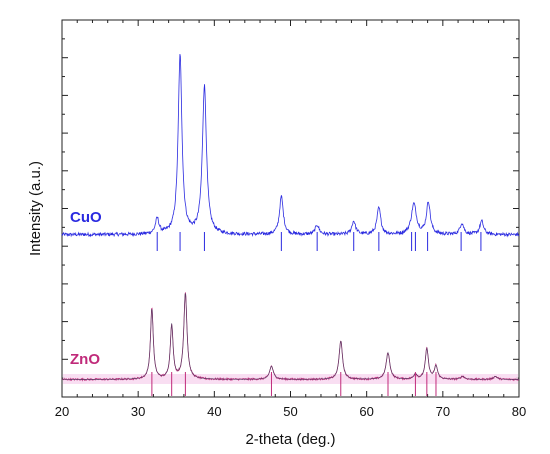 This screenshot has height=454, width=550. I want to click on y-axis-title: Intensity (a.u.), so click(35, 208).